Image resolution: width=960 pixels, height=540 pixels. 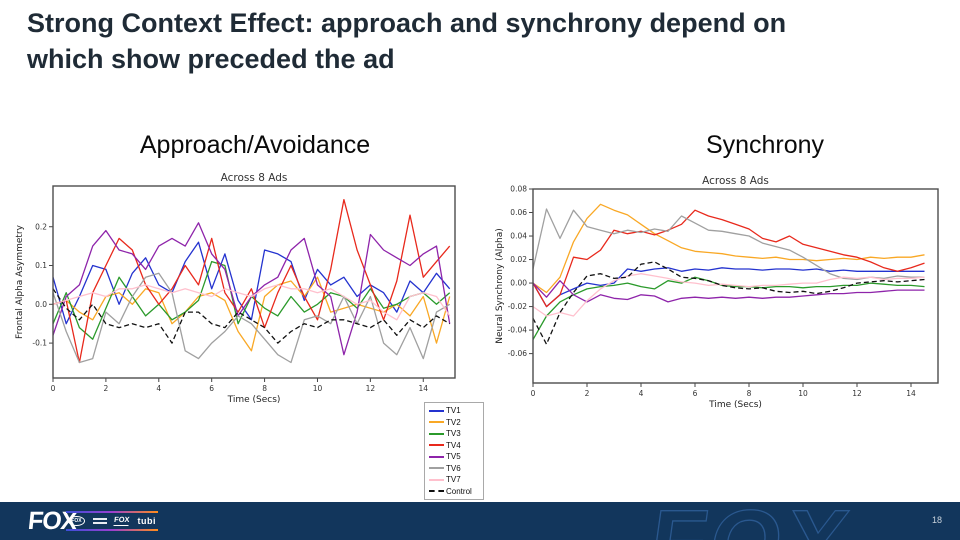 I want to click on legend-item: TV2, so click(x=454, y=423).